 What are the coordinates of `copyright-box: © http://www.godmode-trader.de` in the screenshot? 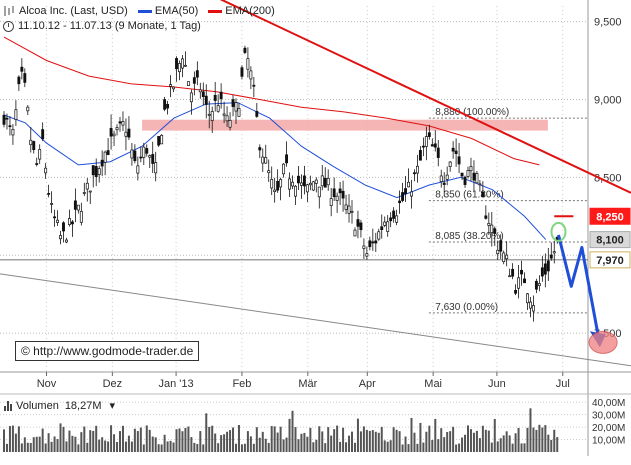 It's located at (107, 351).